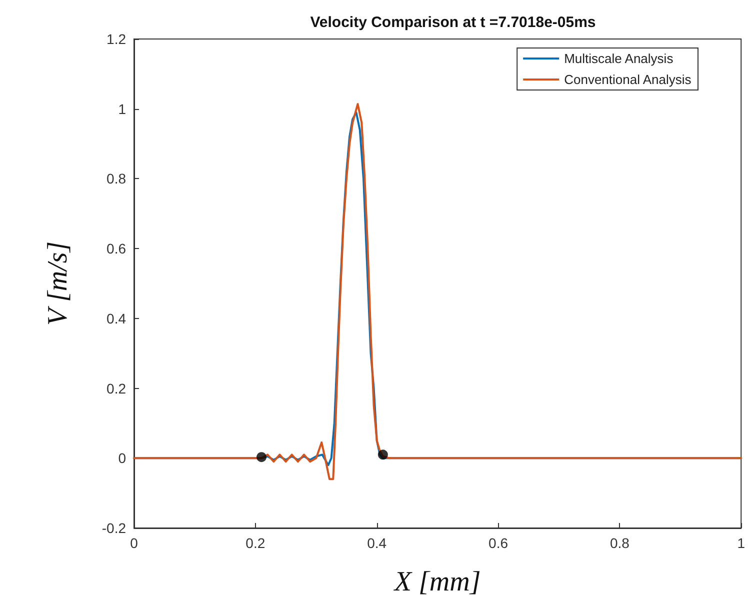 This screenshot has width=755, height=614. I want to click on y-axis-title: V [m/s], so click(58, 283).